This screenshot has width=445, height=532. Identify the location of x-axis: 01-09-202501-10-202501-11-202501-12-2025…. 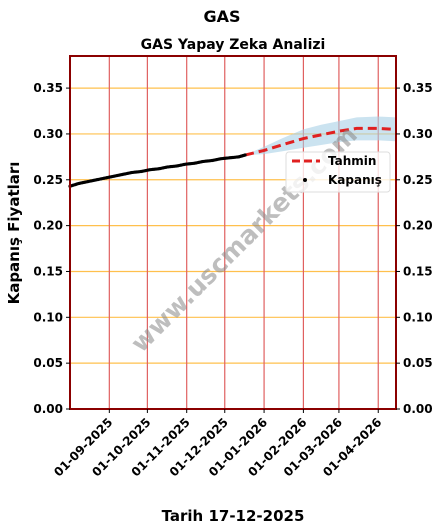
(217, 444).